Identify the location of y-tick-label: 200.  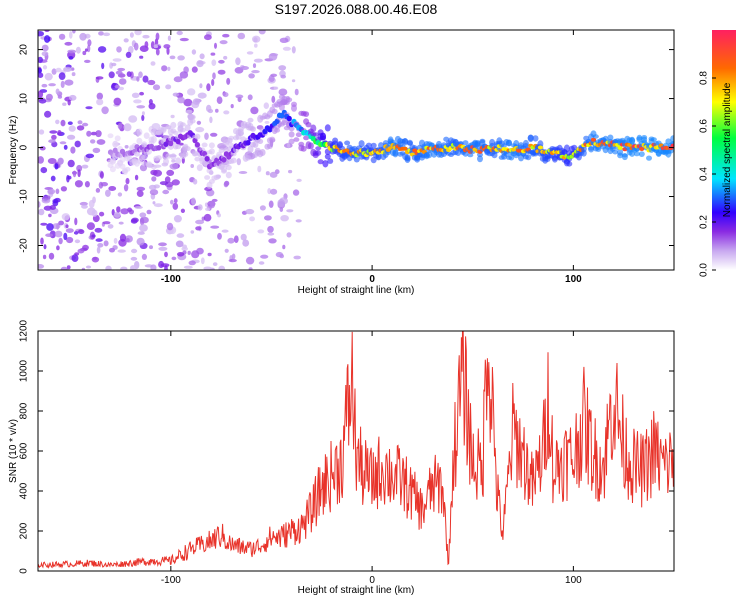
(24, 530).